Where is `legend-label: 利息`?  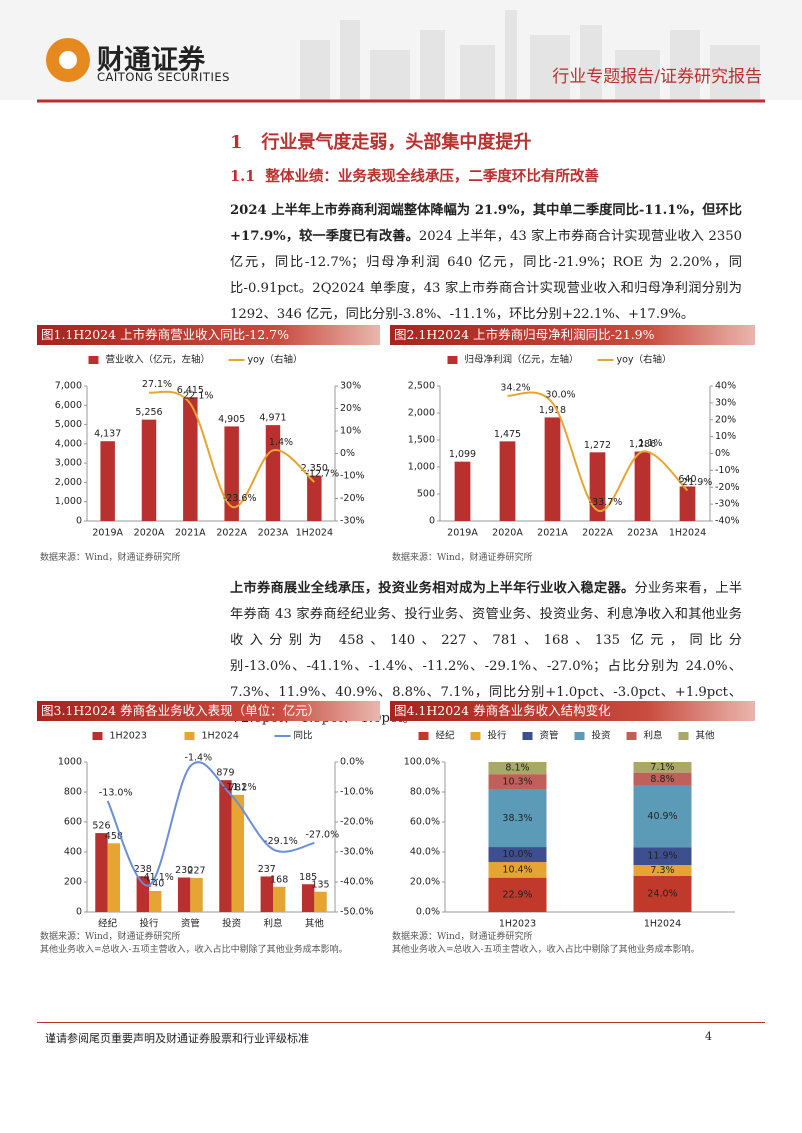 legend-label: 利息 is located at coordinates (653, 736).